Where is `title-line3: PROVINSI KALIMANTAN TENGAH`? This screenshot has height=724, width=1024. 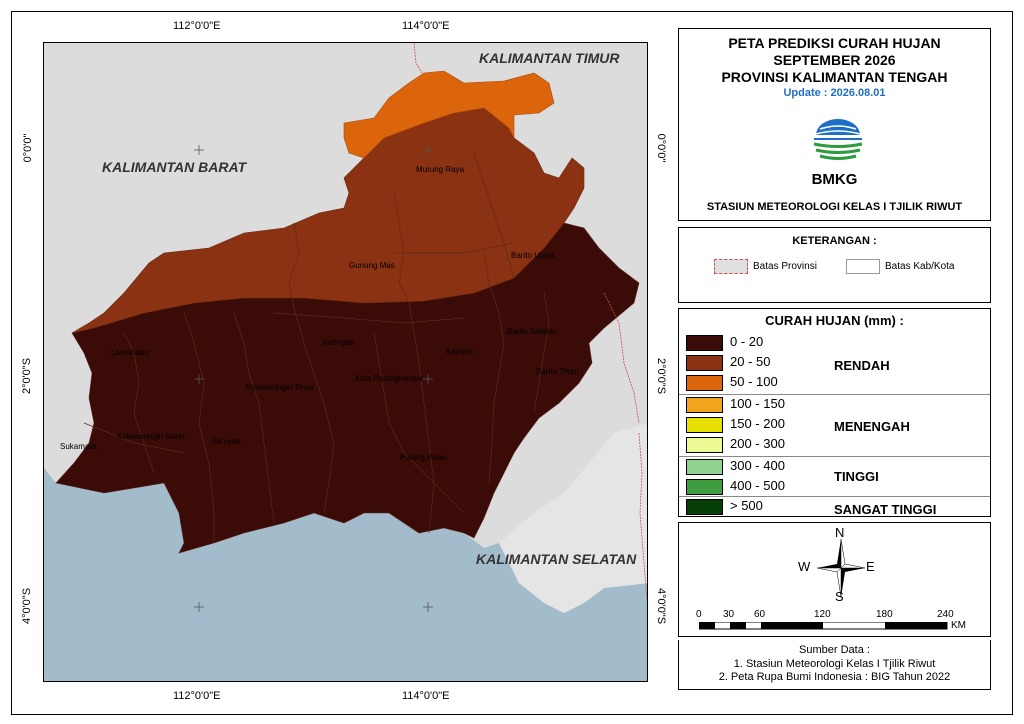
title-line3: PROVINSI KALIMANTAN TENGAH is located at coordinates (834, 77).